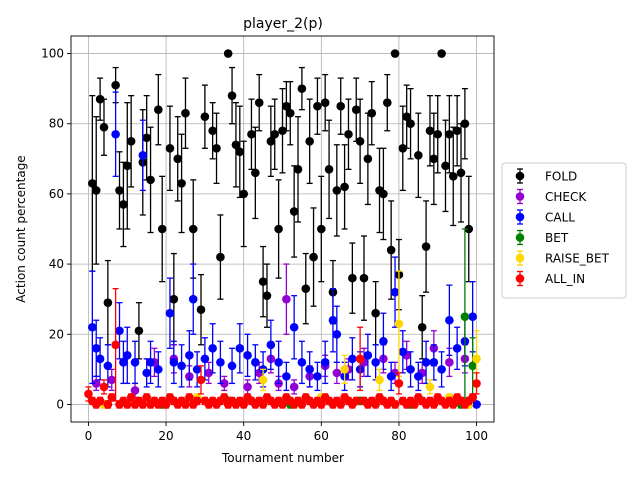 This screenshot has height=480, width=640. I want to click on y-tick-label: 0, so click(60, 404).